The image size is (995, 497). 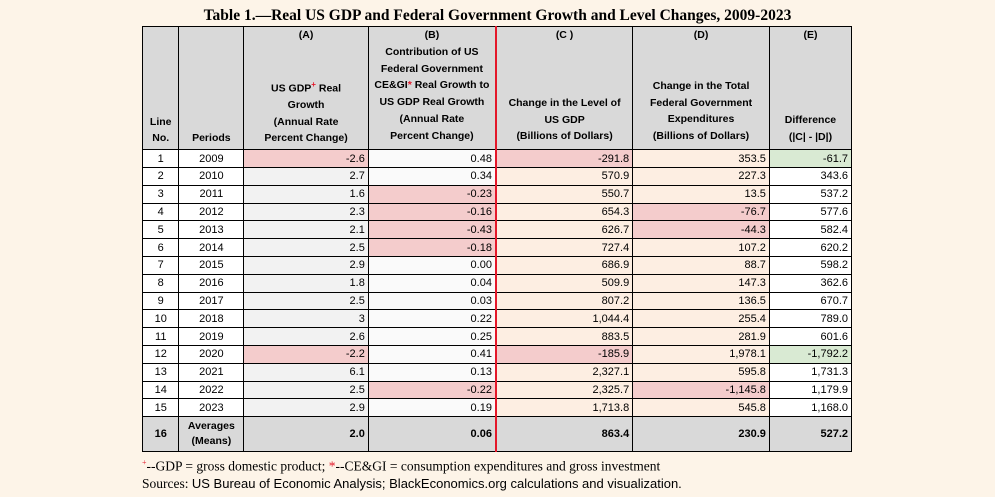 I want to click on gdp-definition: --GDP = gross domestic product;, so click(x=237, y=466).